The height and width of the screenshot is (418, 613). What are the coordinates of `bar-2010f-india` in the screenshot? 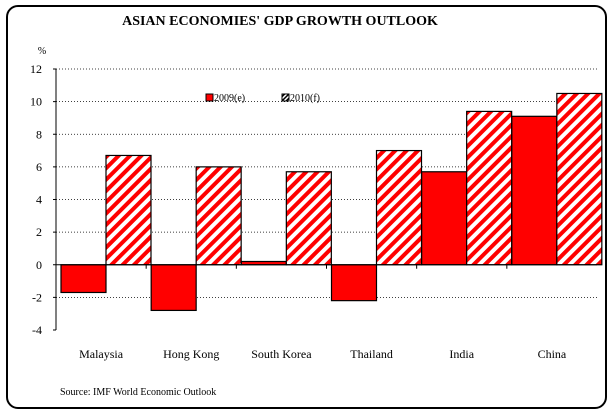 It's located at (489, 188).